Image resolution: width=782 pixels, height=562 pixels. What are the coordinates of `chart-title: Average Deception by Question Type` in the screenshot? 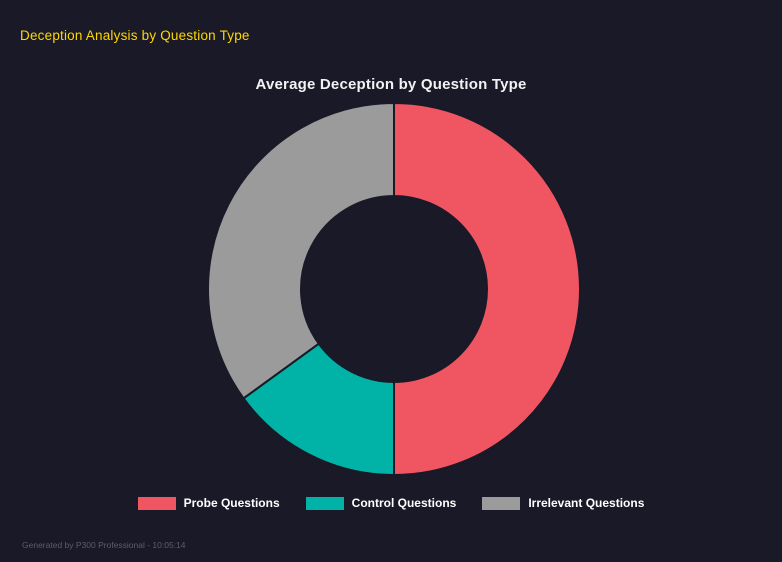 It's located at (391, 84).